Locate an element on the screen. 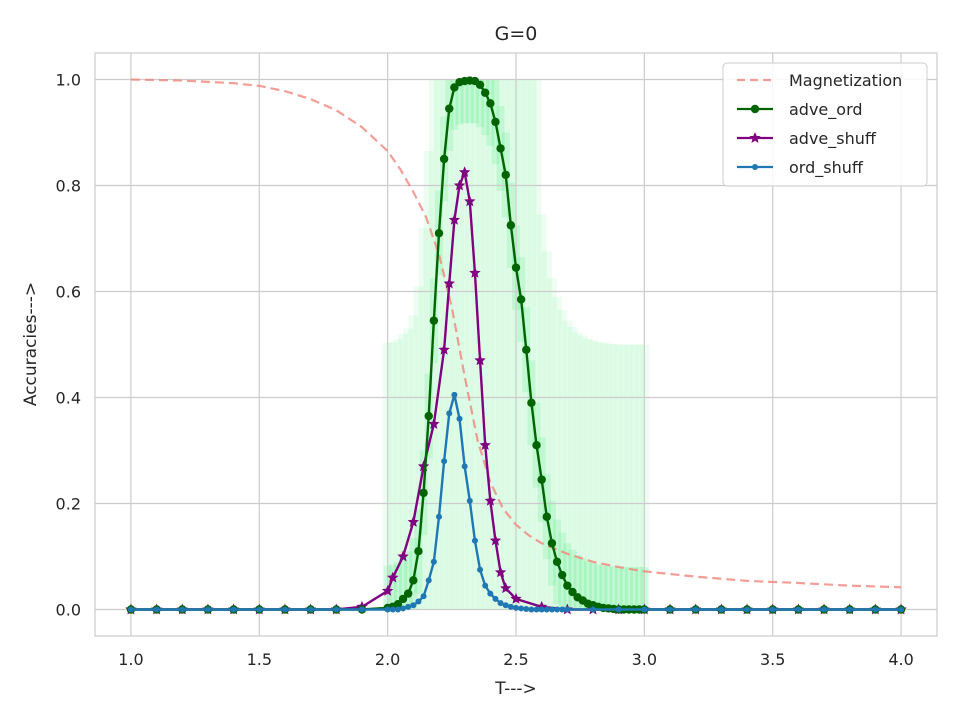  x-axis-label: T---> is located at coordinates (515, 689).